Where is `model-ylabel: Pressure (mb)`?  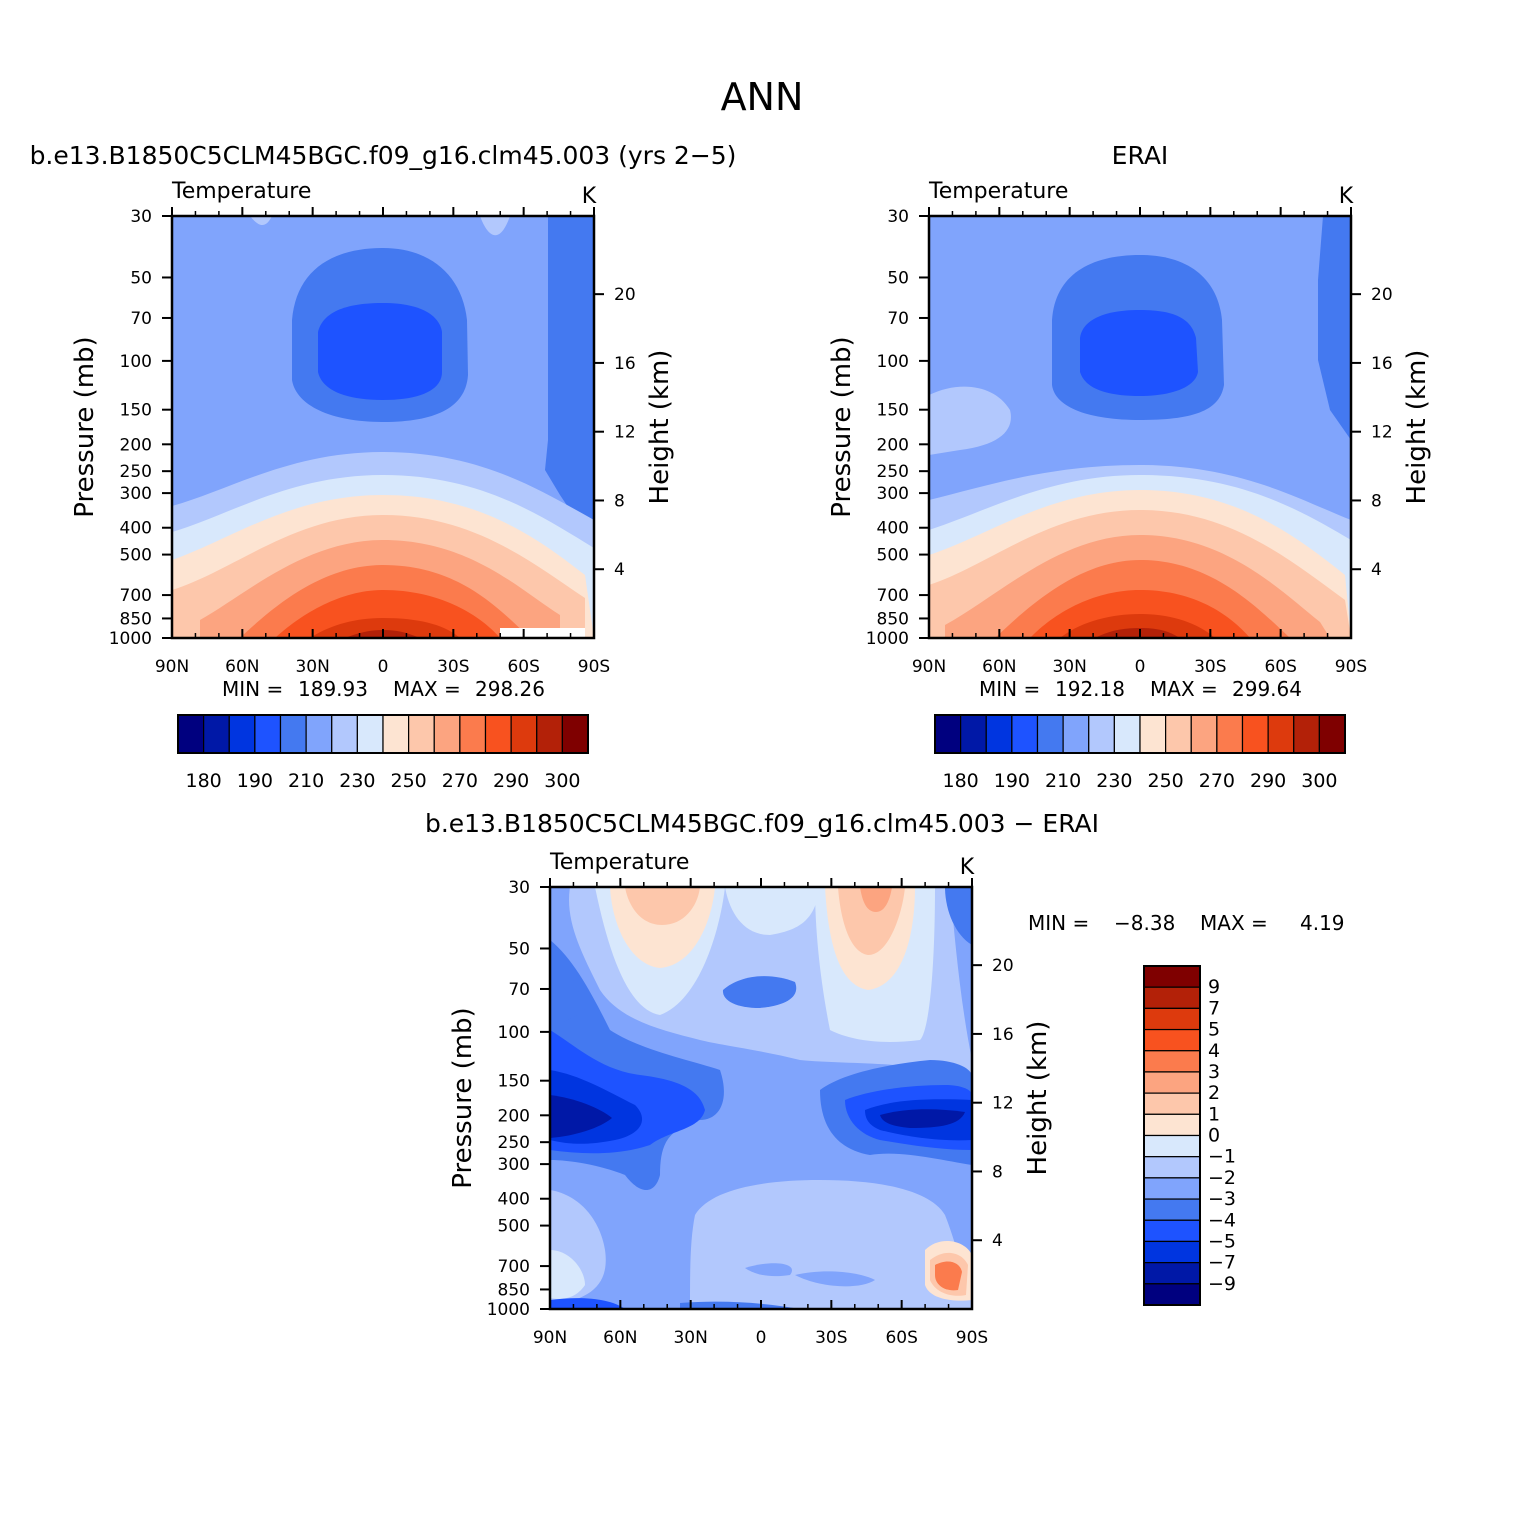
model-ylabel: Pressure (mb) is located at coordinates (85, 426).